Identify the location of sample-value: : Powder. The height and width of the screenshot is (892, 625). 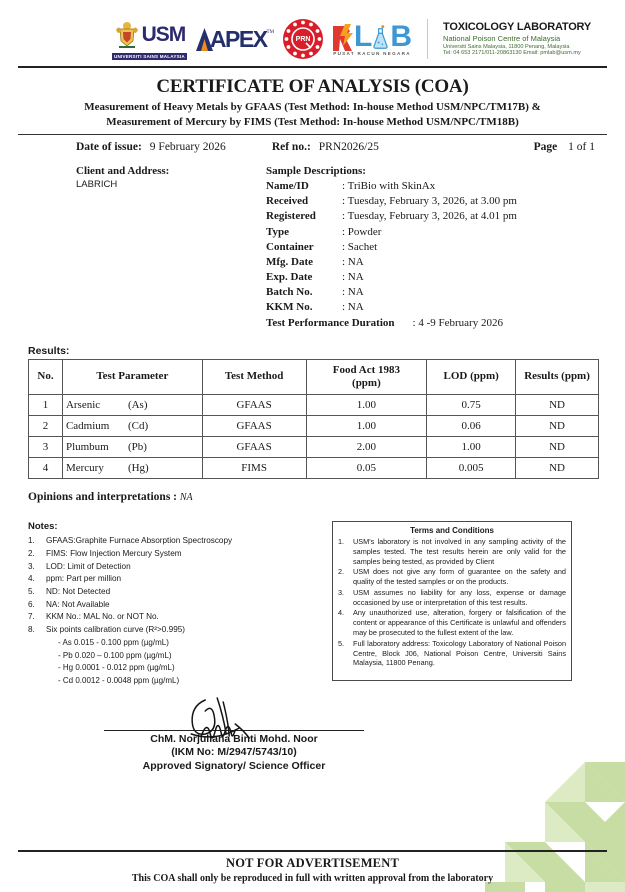
(362, 231).